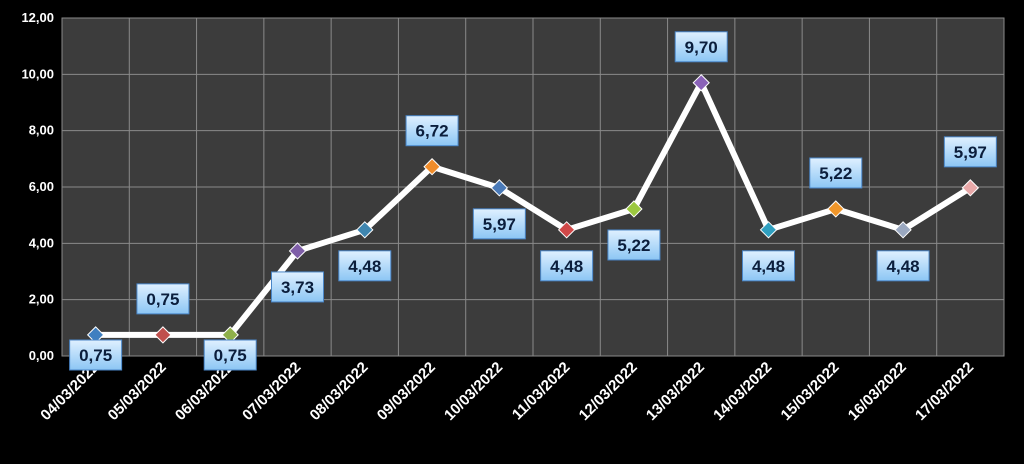  What do you see at coordinates (37, 73) in the screenshot?
I see `y-tick-label: 10,00` at bounding box center [37, 73].